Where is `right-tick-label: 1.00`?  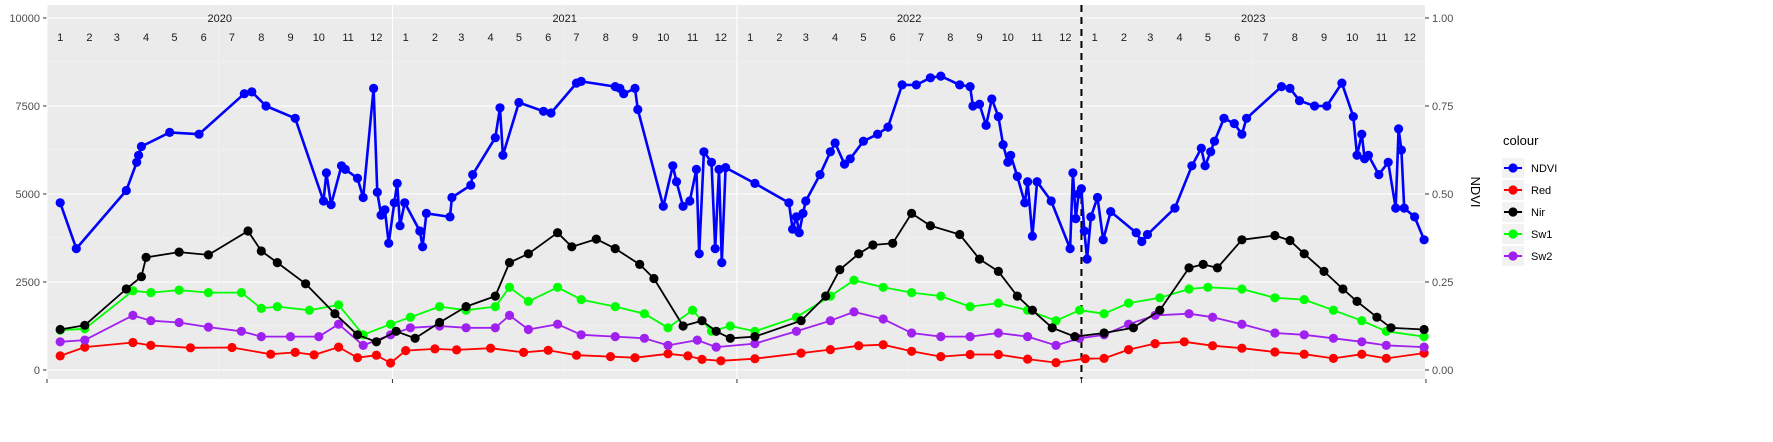
right-tick-label: 1.00 is located at coordinates (1442, 19).